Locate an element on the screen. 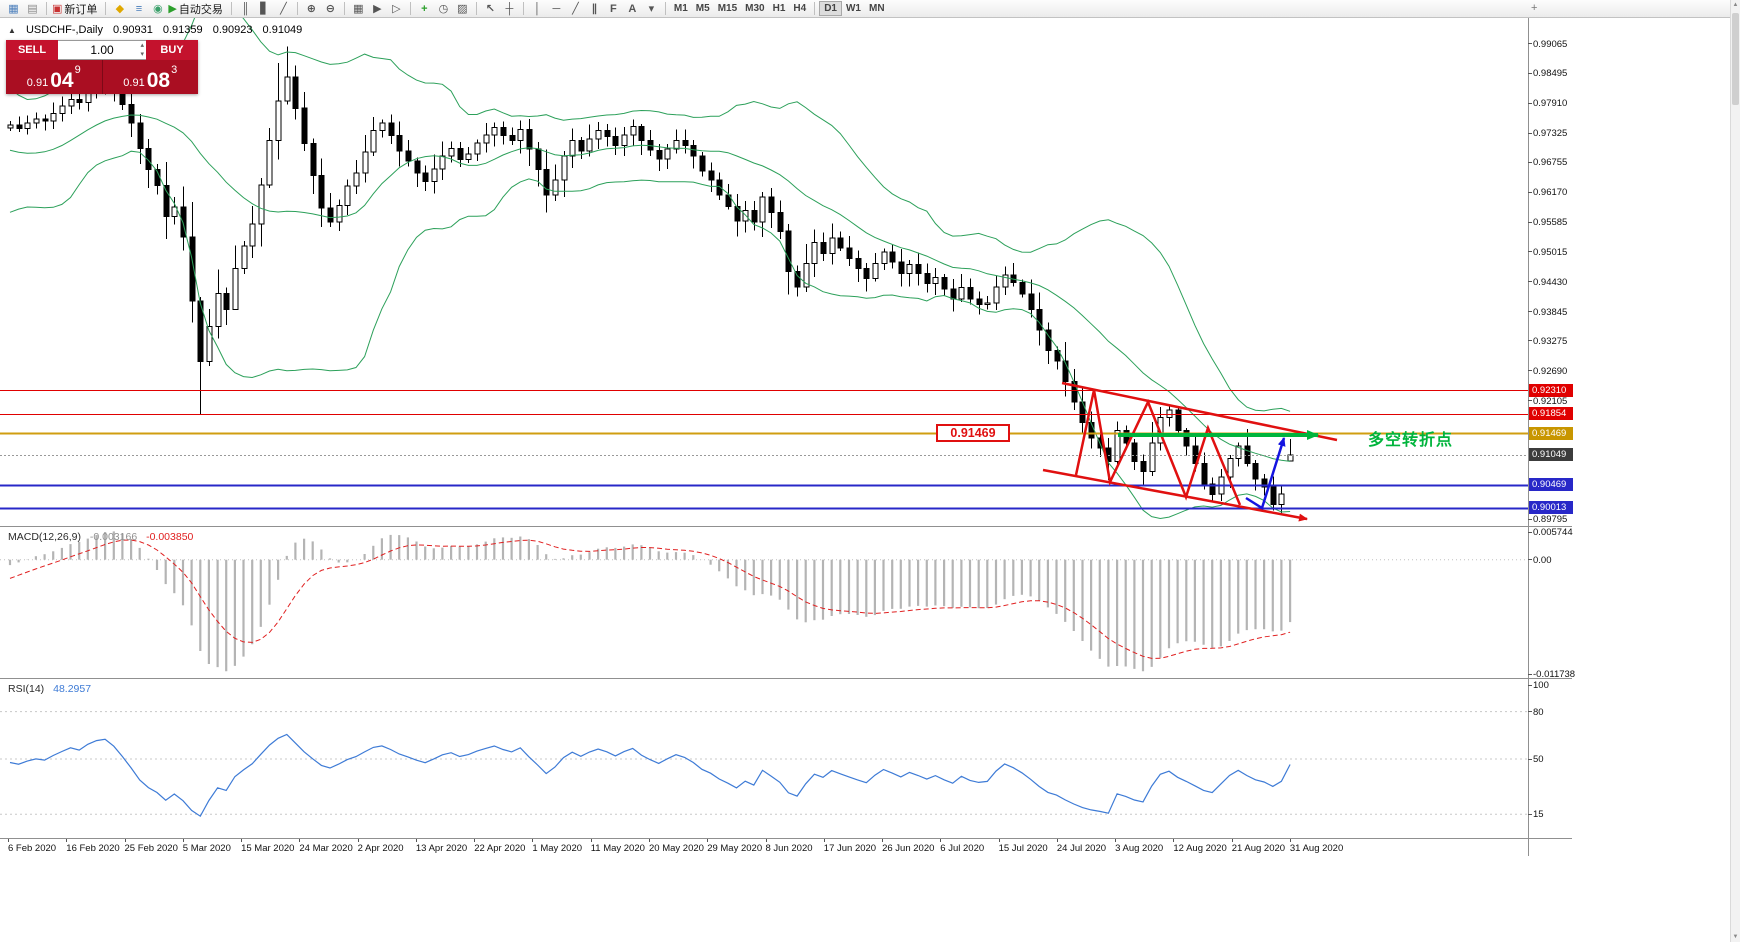 The width and height of the screenshot is (1740, 942). rsi-splitter is located at coordinates (786, 678).